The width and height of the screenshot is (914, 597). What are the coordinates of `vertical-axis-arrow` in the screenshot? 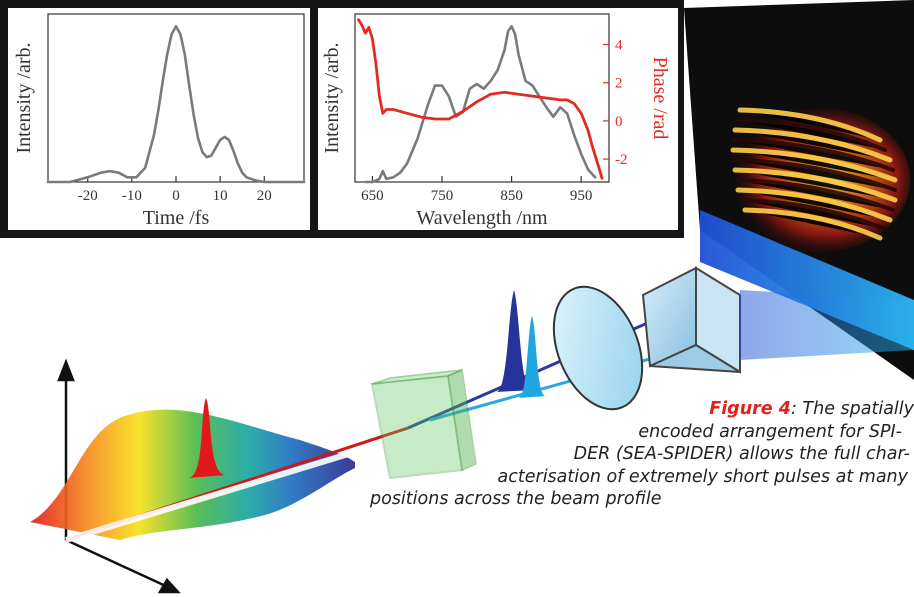 It's located at (66, 370).